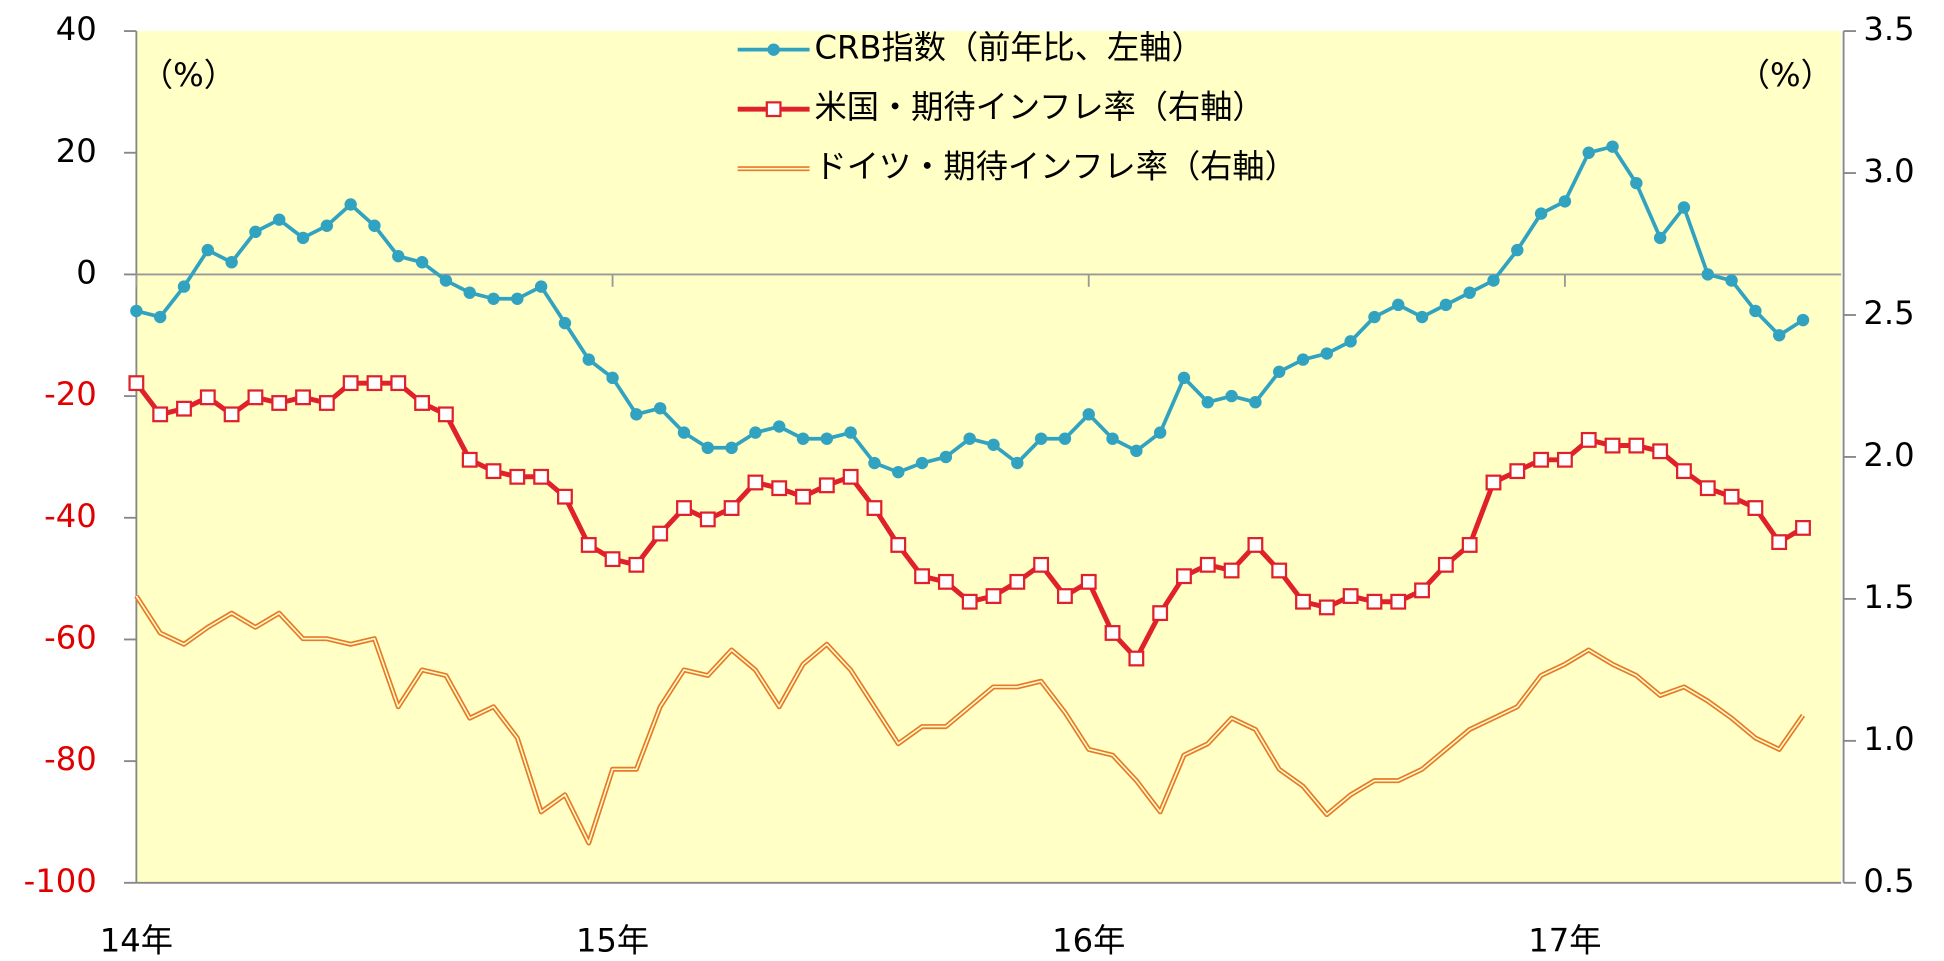  What do you see at coordinates (612, 940) in the screenshot?
I see `x-tick-label: 15年` at bounding box center [612, 940].